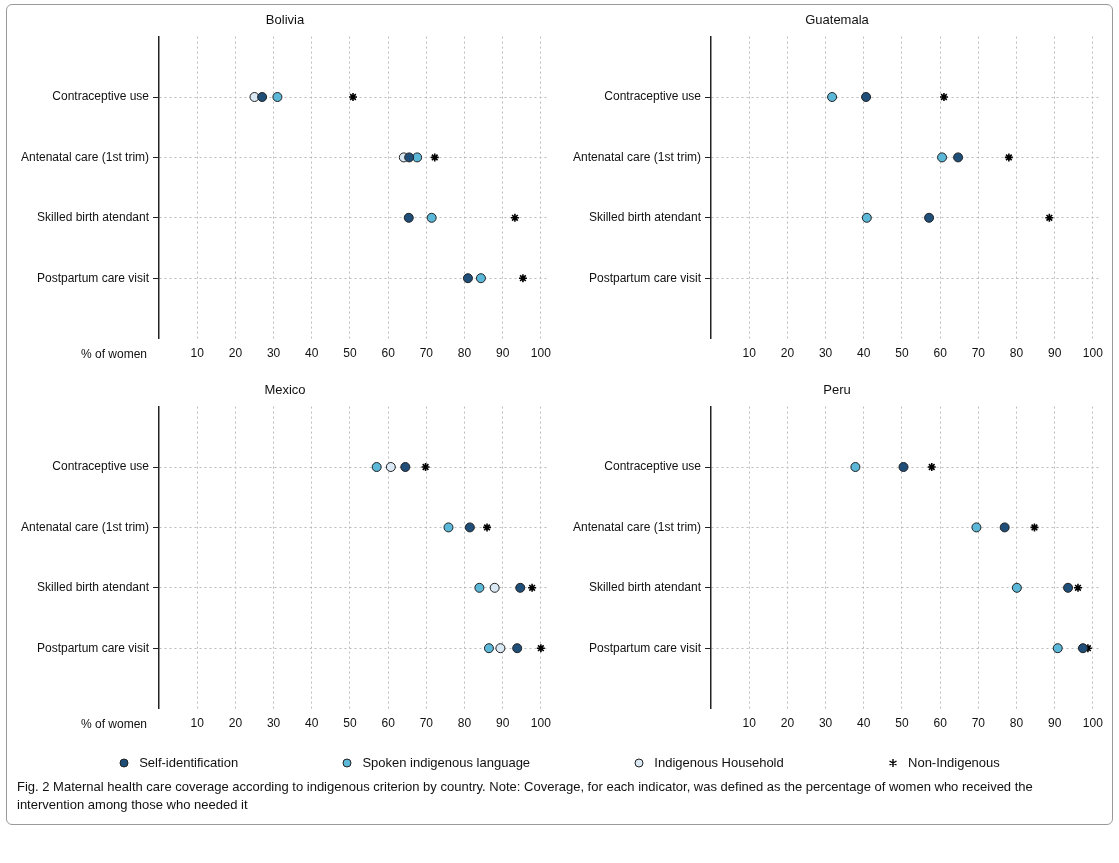 The width and height of the screenshot is (1119, 863). What do you see at coordinates (189, 762) in the screenshot?
I see `legend-label: Self-identification` at bounding box center [189, 762].